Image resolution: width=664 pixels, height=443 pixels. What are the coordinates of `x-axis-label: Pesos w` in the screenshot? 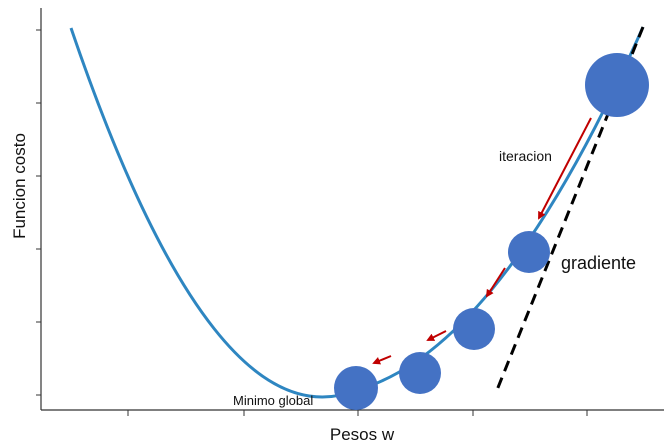 It's located at (362, 434).